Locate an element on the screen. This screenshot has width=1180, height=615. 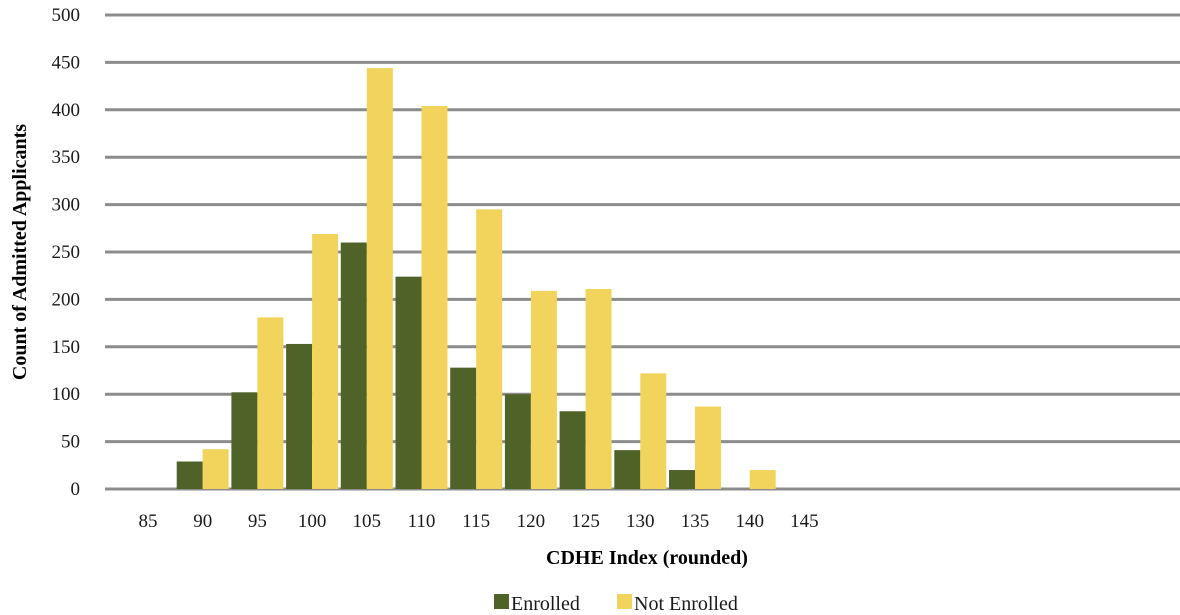
y-tick-label: 50 is located at coordinates (70, 442).